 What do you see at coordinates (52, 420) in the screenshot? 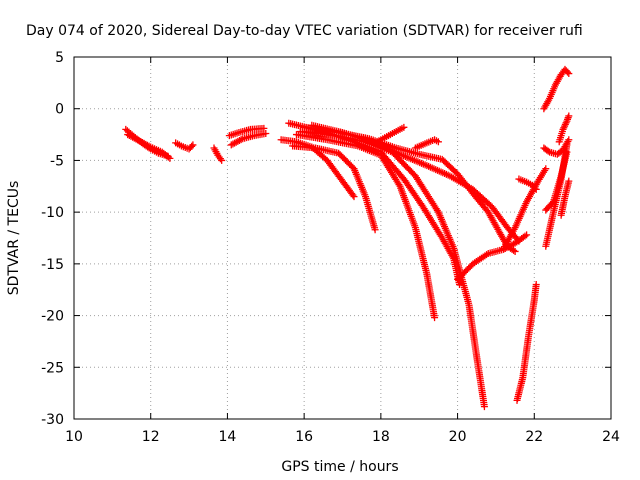
I see `y-tick-label: -30` at bounding box center [52, 420].